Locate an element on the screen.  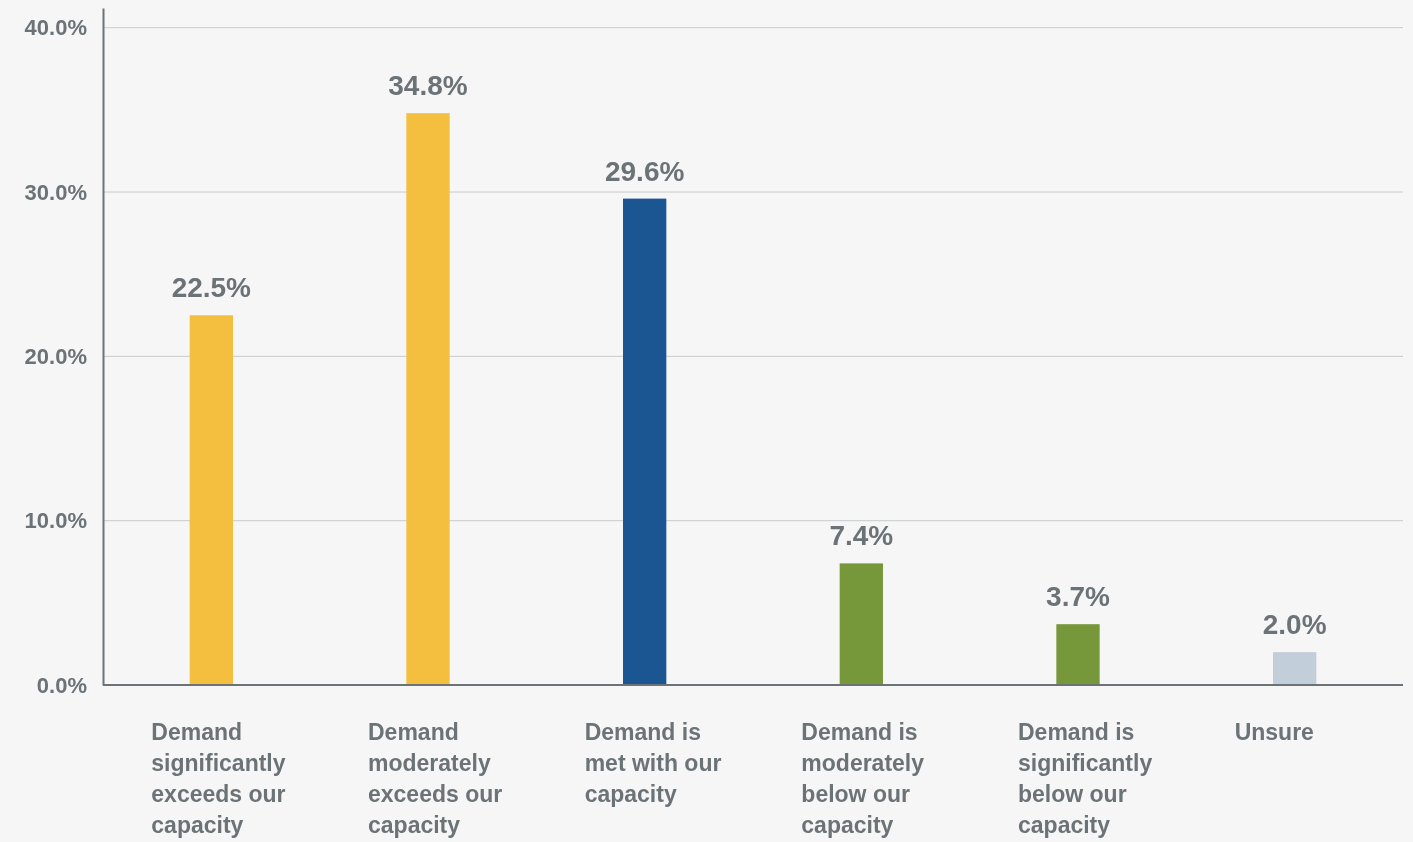
y-tick-label: 20.0% is located at coordinates (55, 356).